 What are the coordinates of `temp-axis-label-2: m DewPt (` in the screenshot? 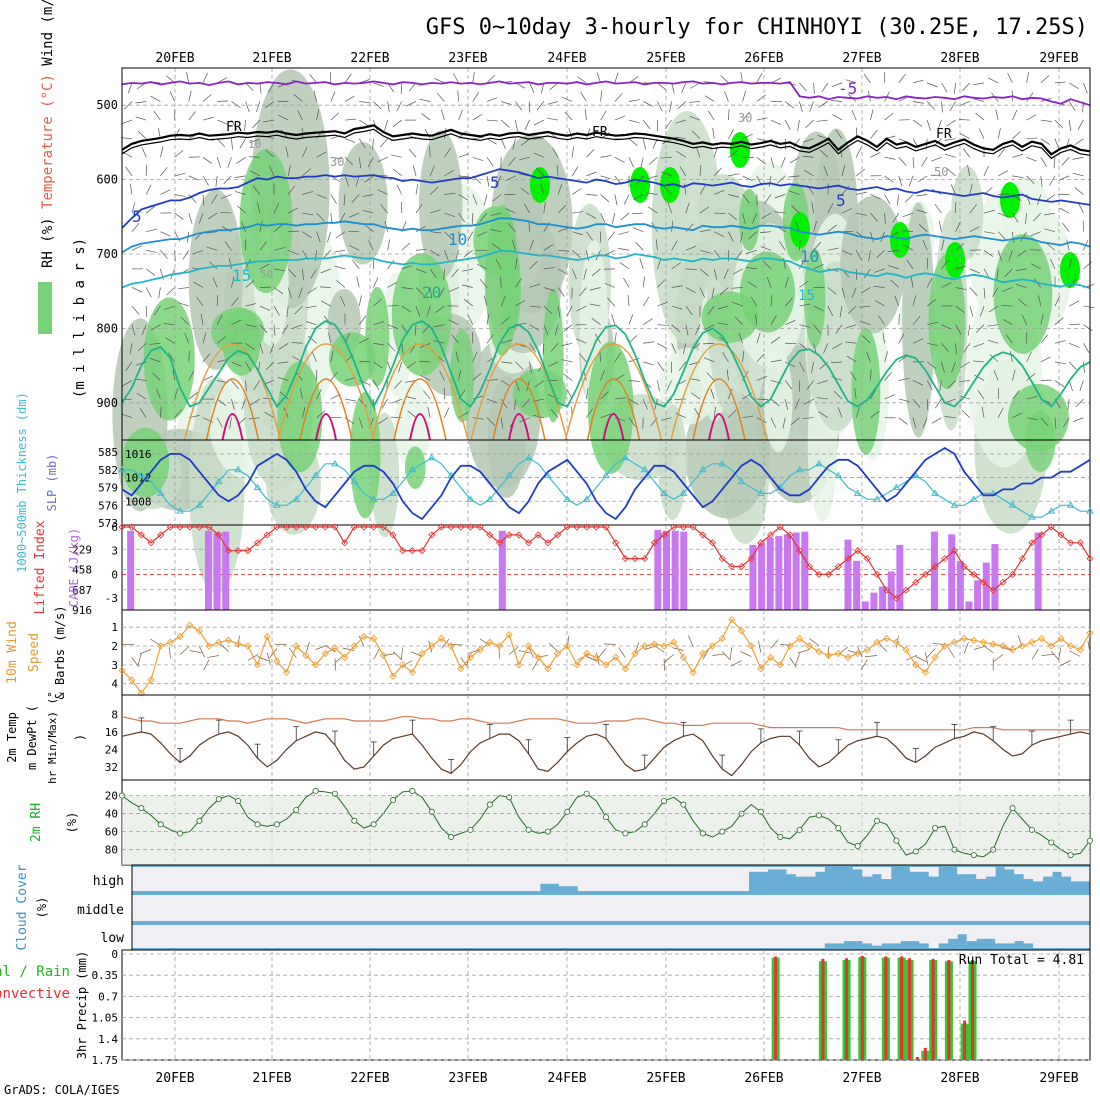 It's located at (32, 737).